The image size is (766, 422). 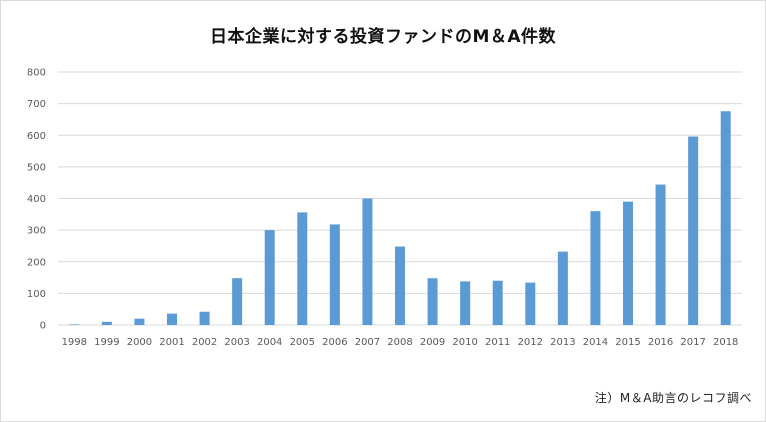 What do you see at coordinates (74, 342) in the screenshot?
I see `x-tick-label: 1998` at bounding box center [74, 342].